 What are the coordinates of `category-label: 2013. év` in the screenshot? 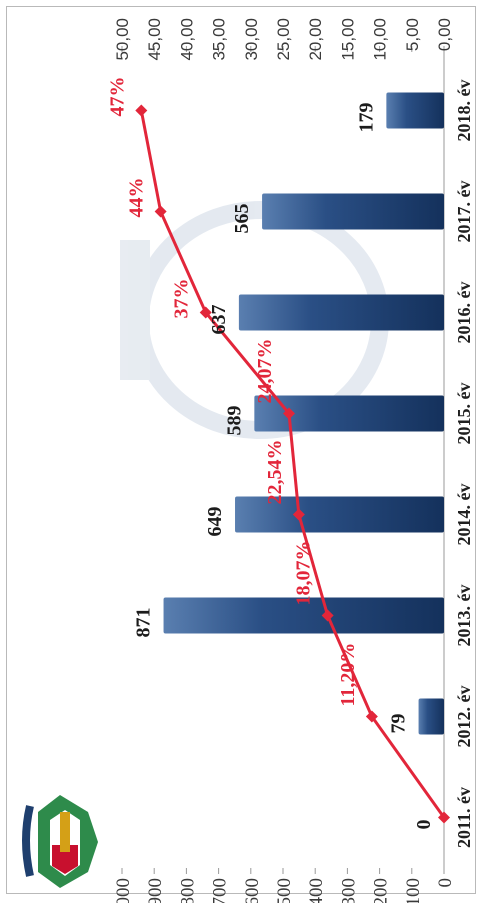 It's located at (464, 616).